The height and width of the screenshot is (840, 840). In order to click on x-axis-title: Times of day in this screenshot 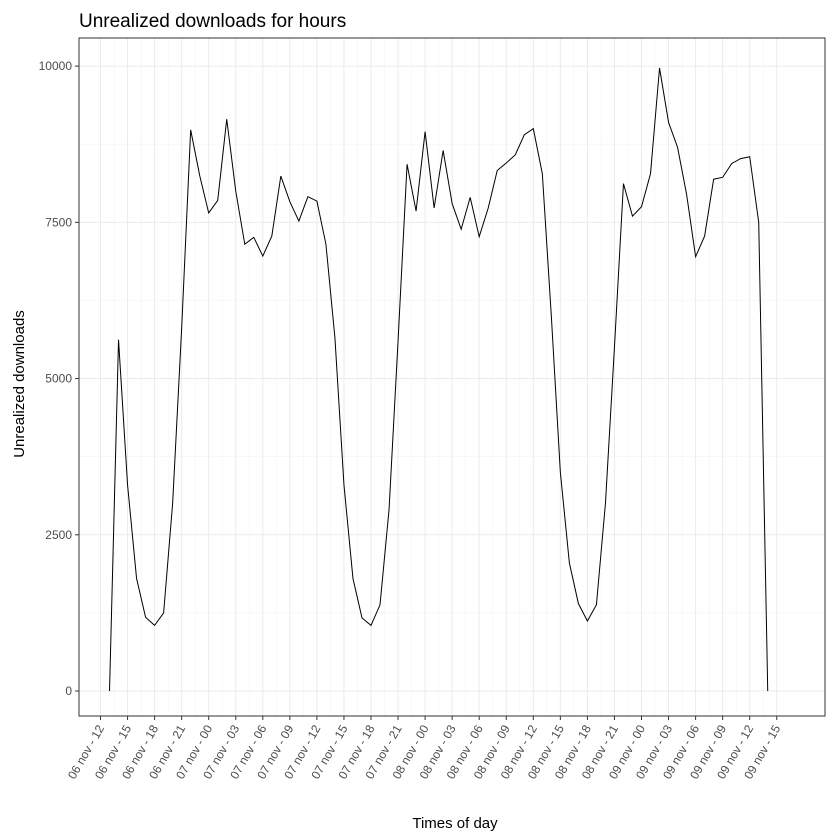, I will do `click(455, 823)`.